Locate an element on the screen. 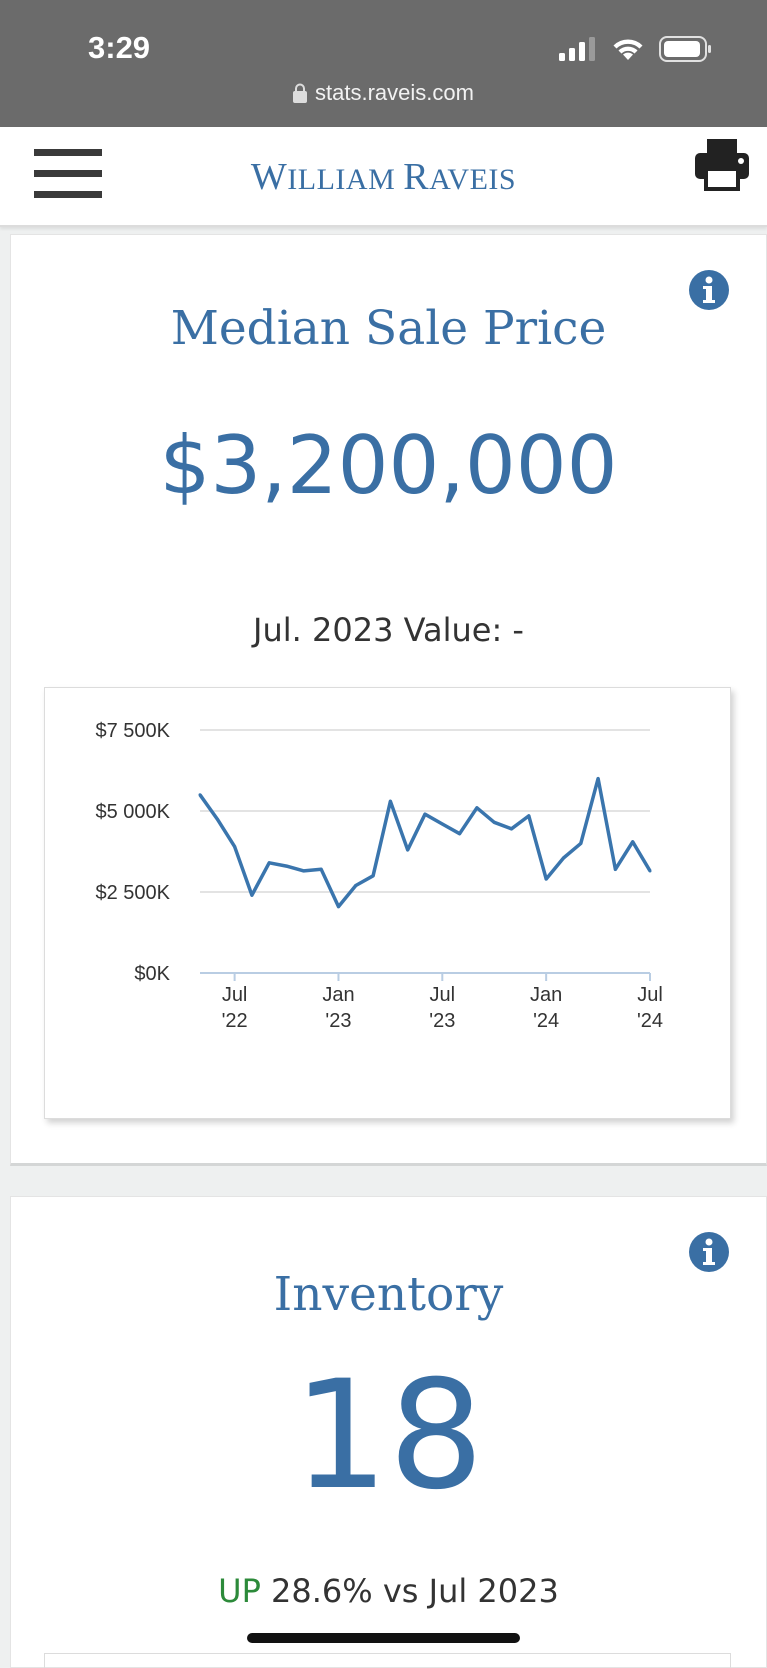  y-tick-label: $0K is located at coordinates (152, 974).